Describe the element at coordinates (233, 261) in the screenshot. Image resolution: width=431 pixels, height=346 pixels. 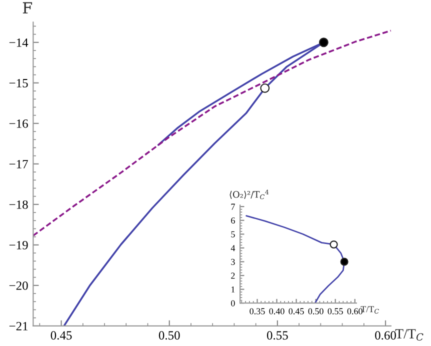
I see `y-tick-label: 3` at that location.